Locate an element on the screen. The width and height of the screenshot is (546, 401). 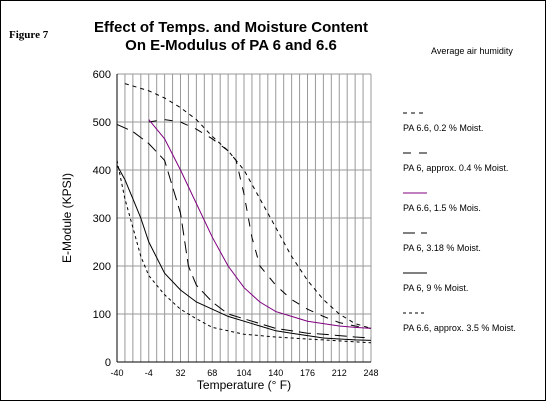
x-tick-label: 212 is located at coordinates (339, 373).